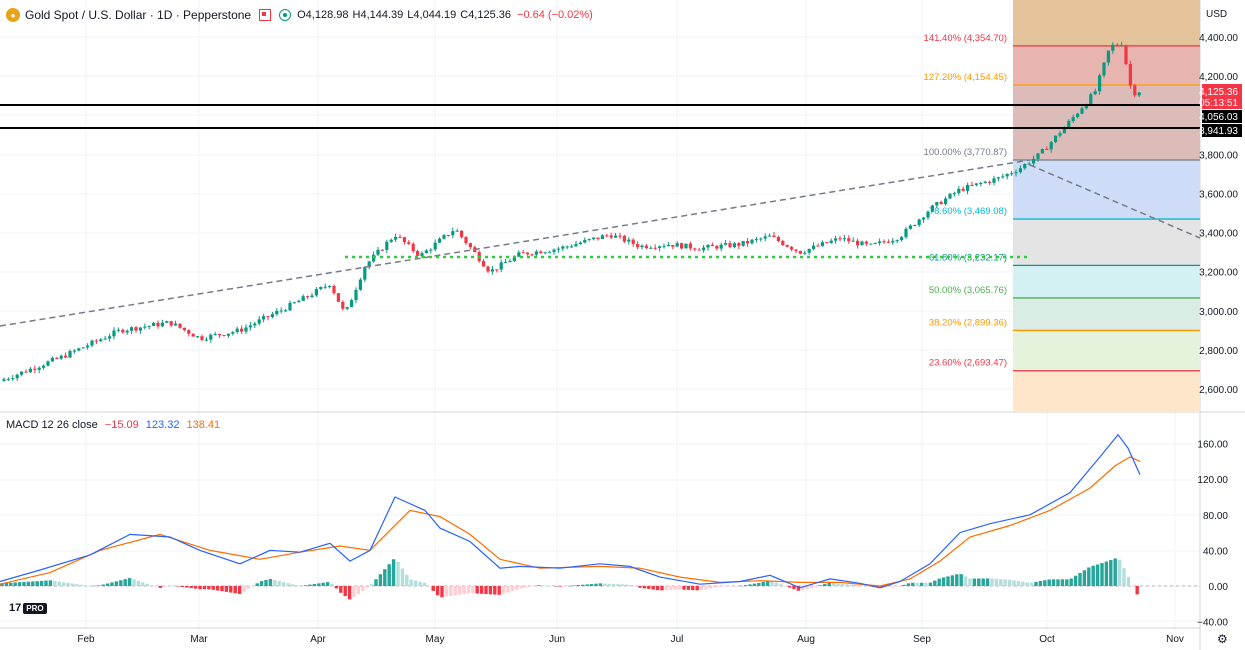 This screenshot has height=650, width=1245. Describe the element at coordinates (203, 425) in the screenshot. I see `macd-signal-value: 138.41` at that location.